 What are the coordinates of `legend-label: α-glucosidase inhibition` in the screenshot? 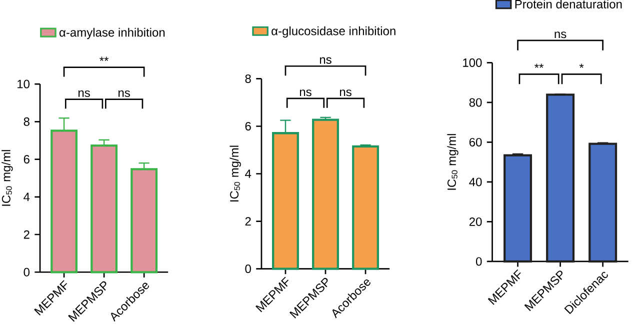 It's located at (334, 32).